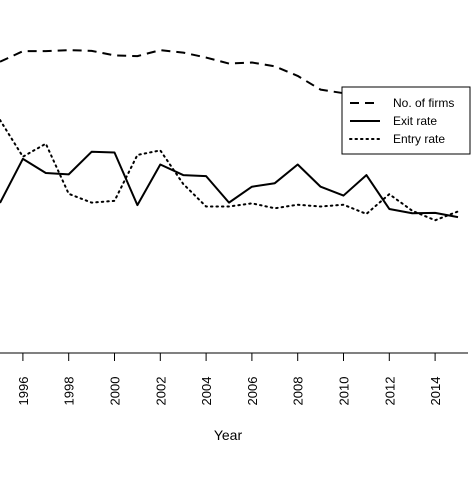 The image size is (474, 479). Describe the element at coordinates (69, 391) in the screenshot. I see `x-tick-label: 1998` at that location.